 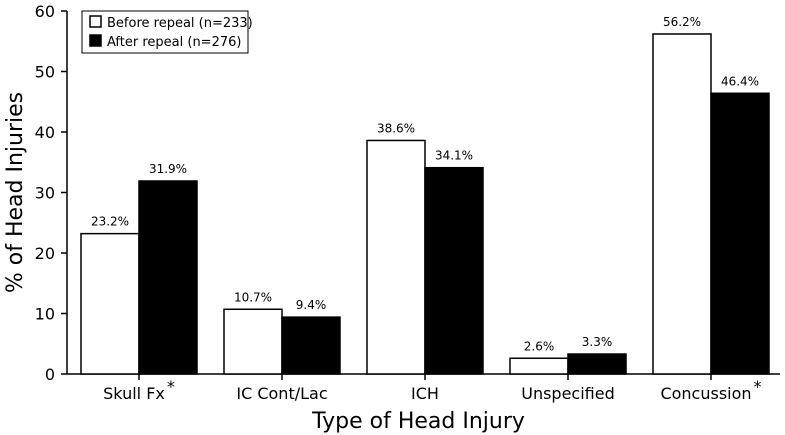 I want to click on bar-value-label: 23.2%, so click(x=110, y=222).